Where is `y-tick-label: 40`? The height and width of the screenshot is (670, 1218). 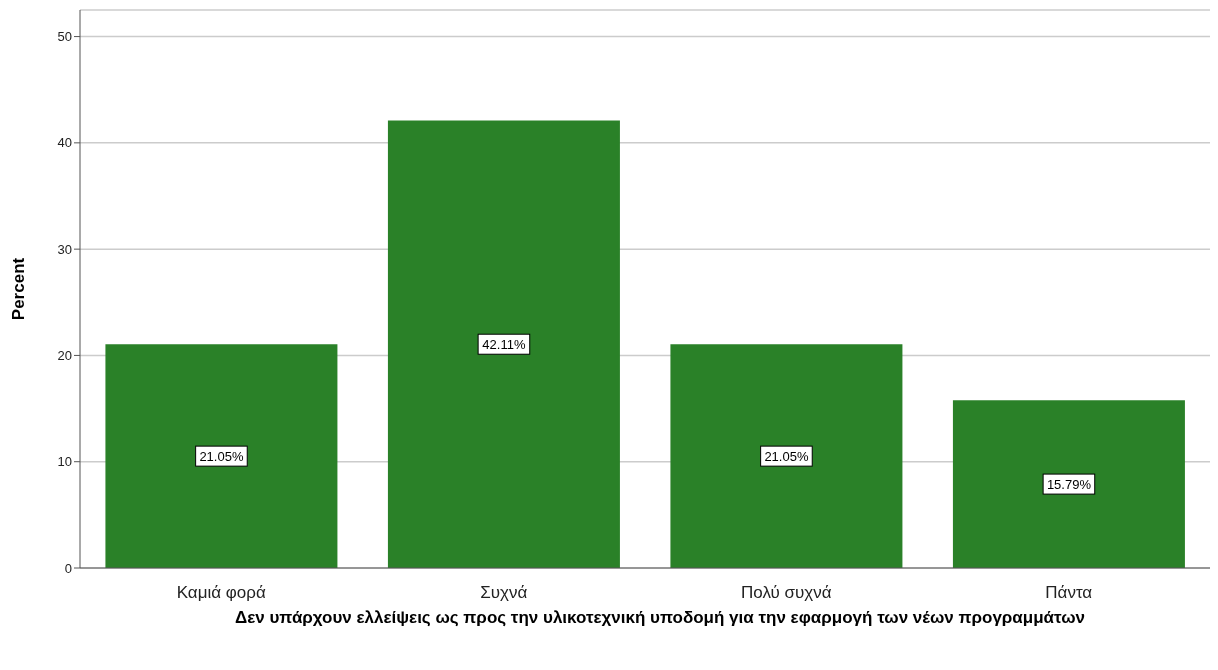 y-tick-label: 40 is located at coordinates (64, 143).